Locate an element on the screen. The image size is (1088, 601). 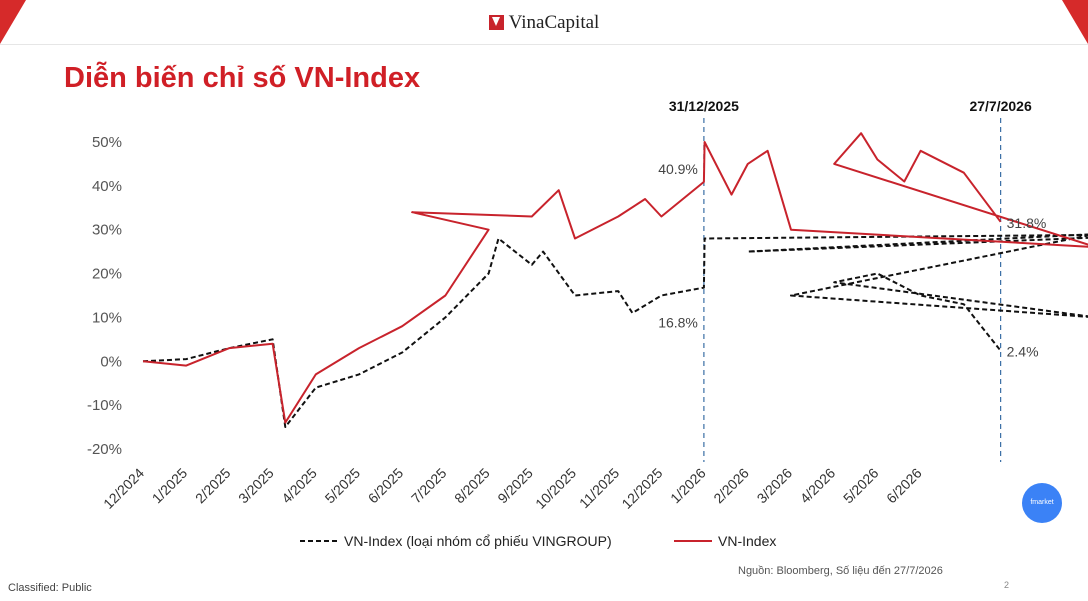
header-accent-left is located at coordinates (13, 22).